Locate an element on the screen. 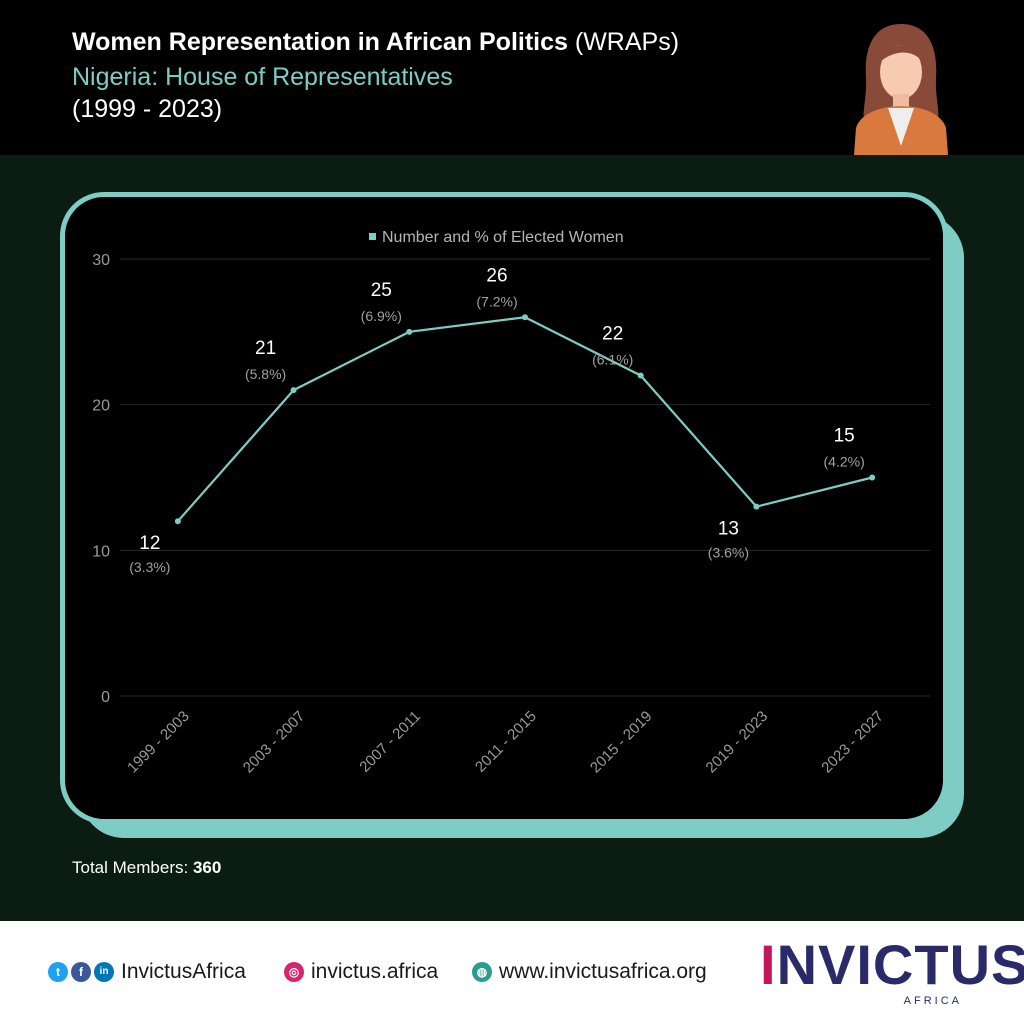  footer is located at coordinates (512, 972).